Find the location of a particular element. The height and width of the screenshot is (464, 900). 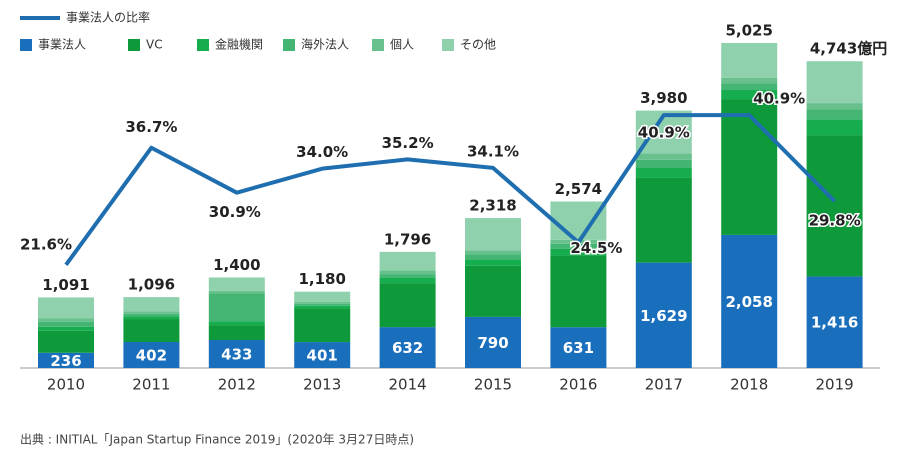

ratio-label: 34.0% is located at coordinates (322, 152).